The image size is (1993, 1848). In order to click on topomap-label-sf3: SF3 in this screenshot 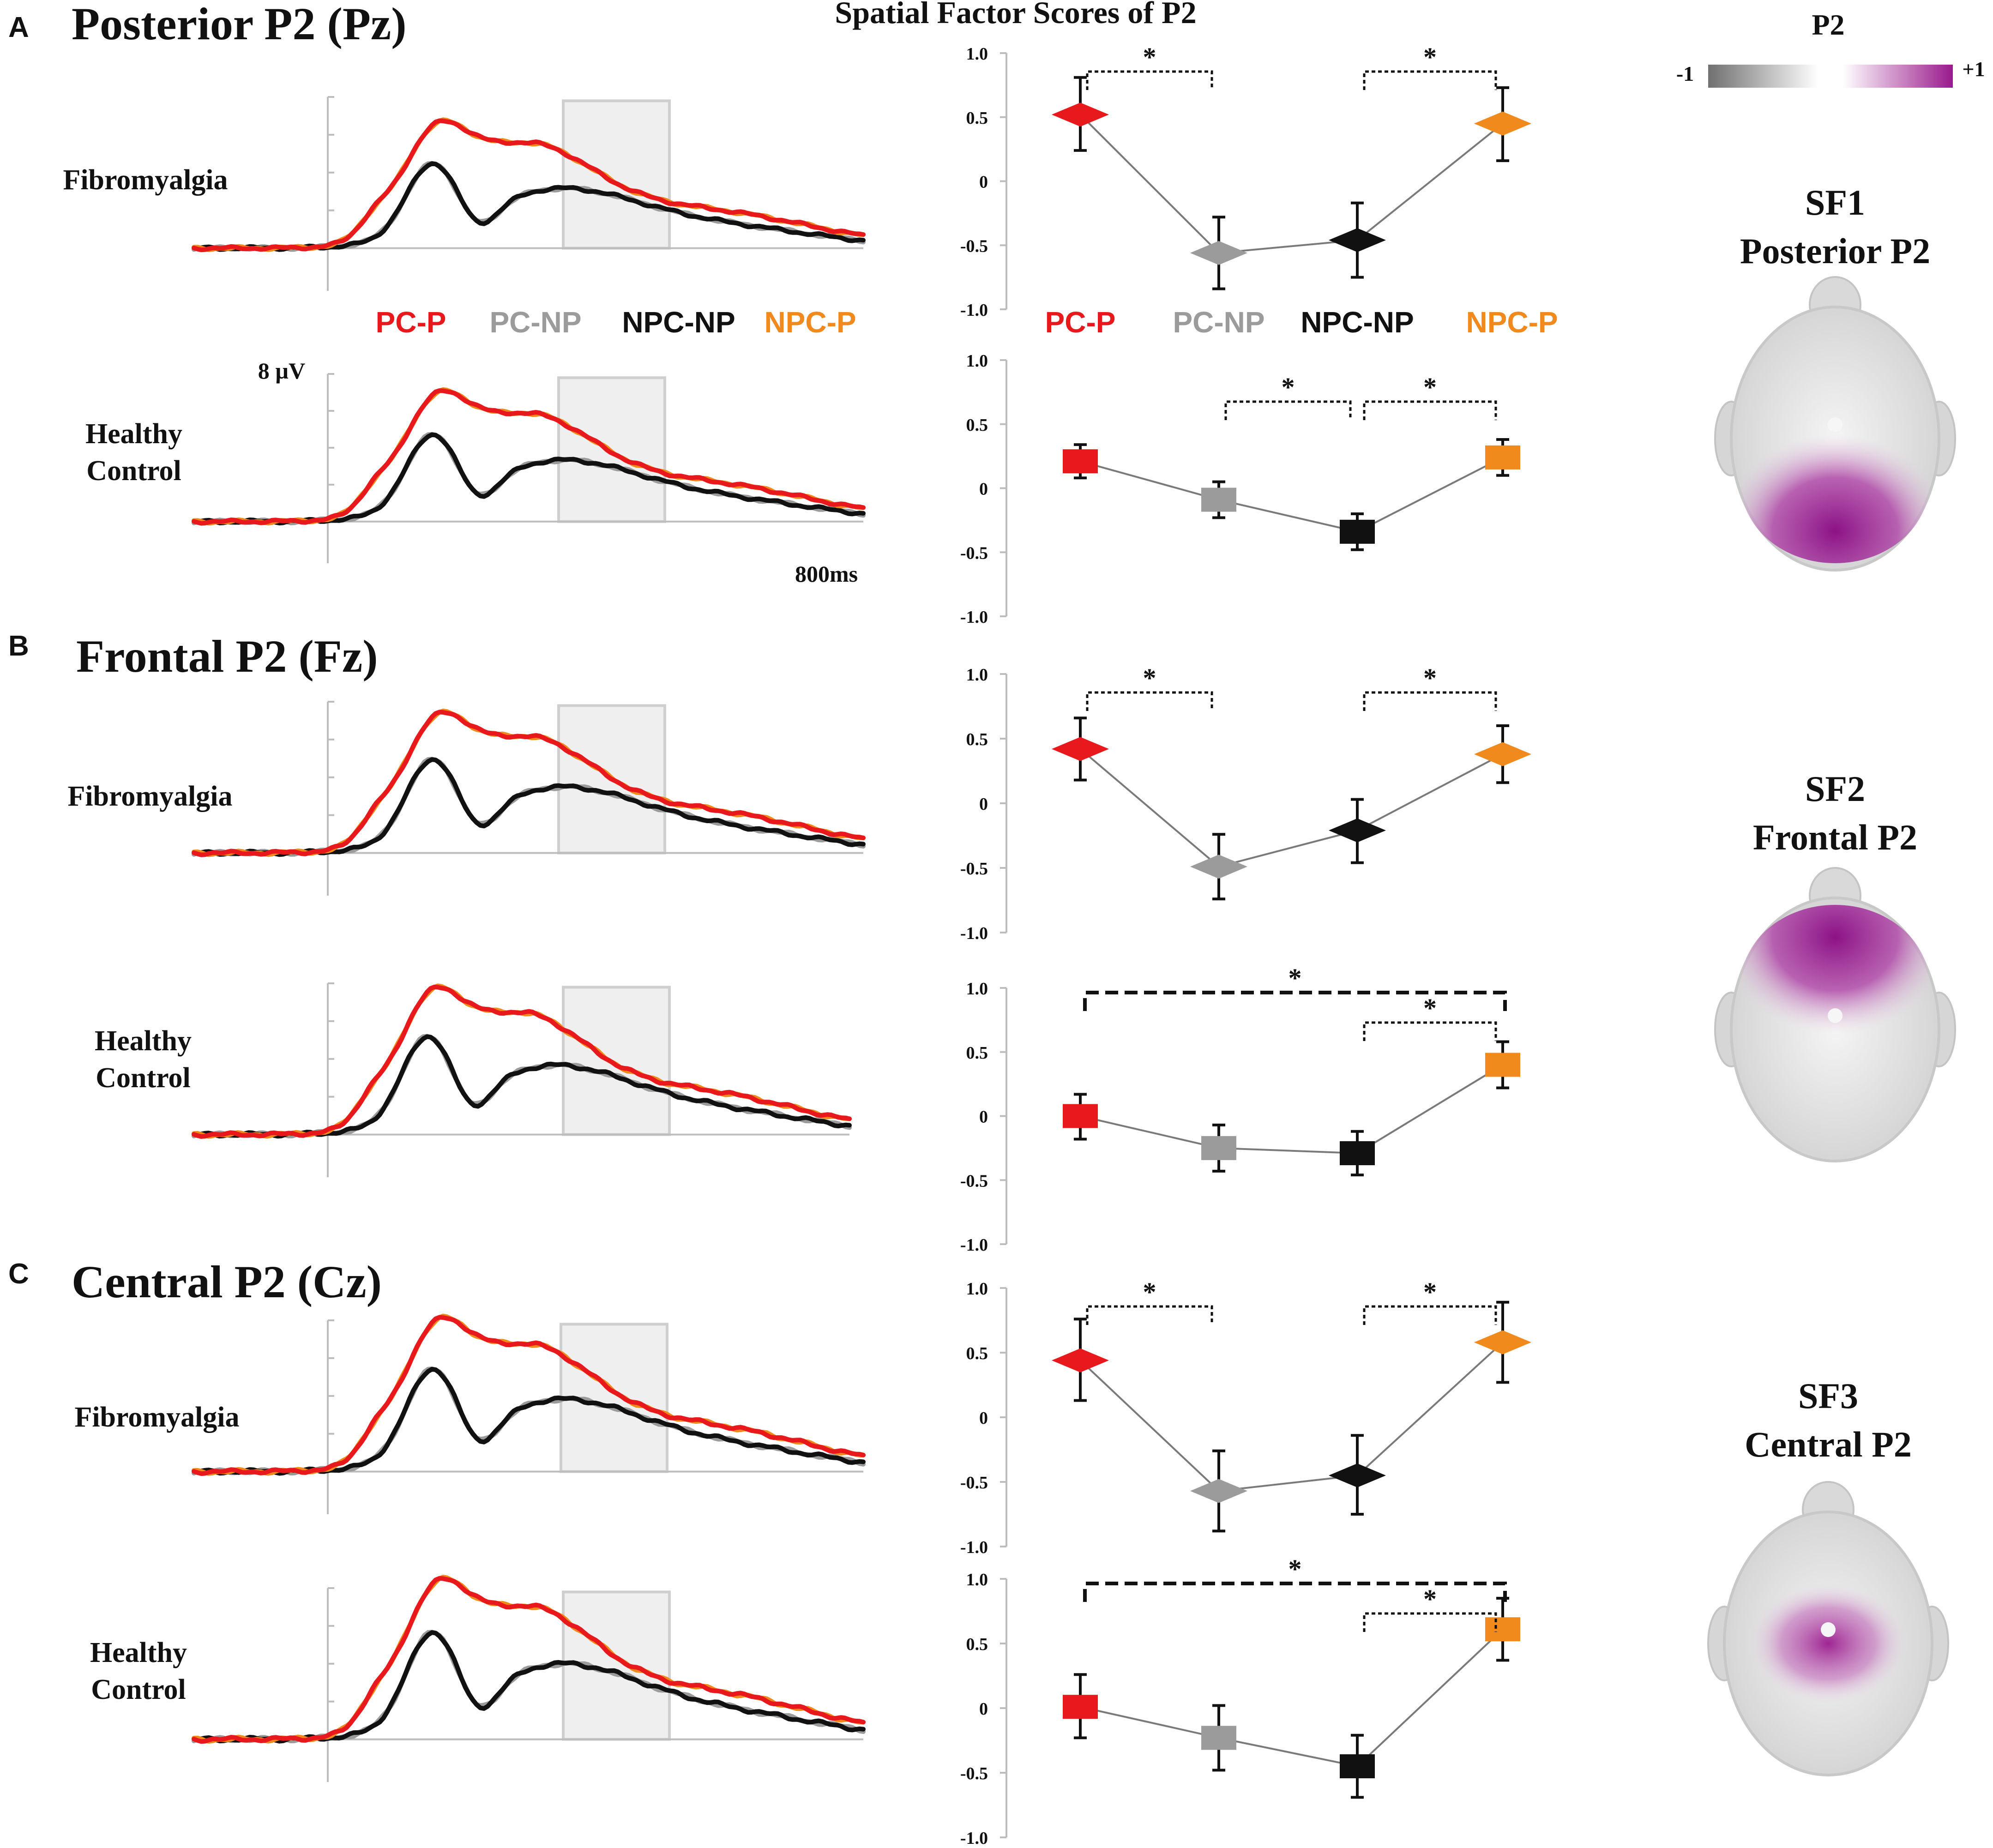, I will do `click(1828, 1396)`.